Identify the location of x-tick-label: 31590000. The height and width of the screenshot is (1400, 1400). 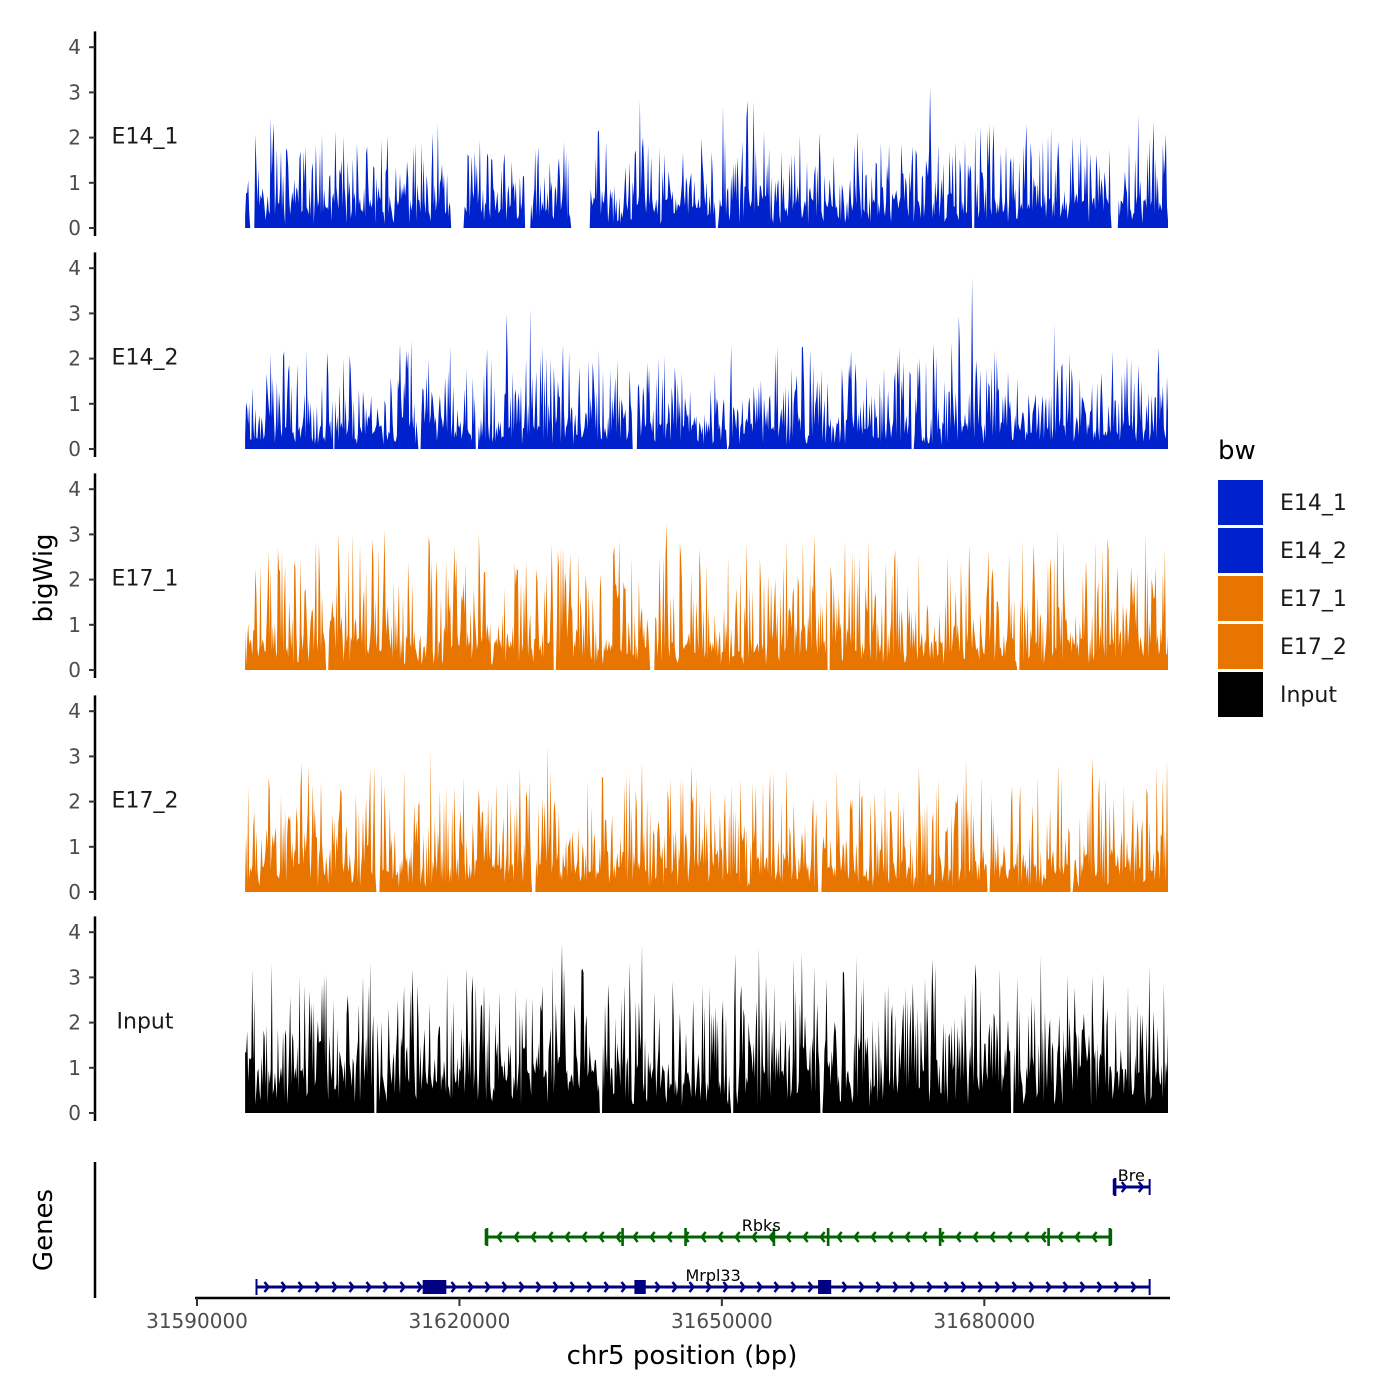
(197, 1321).